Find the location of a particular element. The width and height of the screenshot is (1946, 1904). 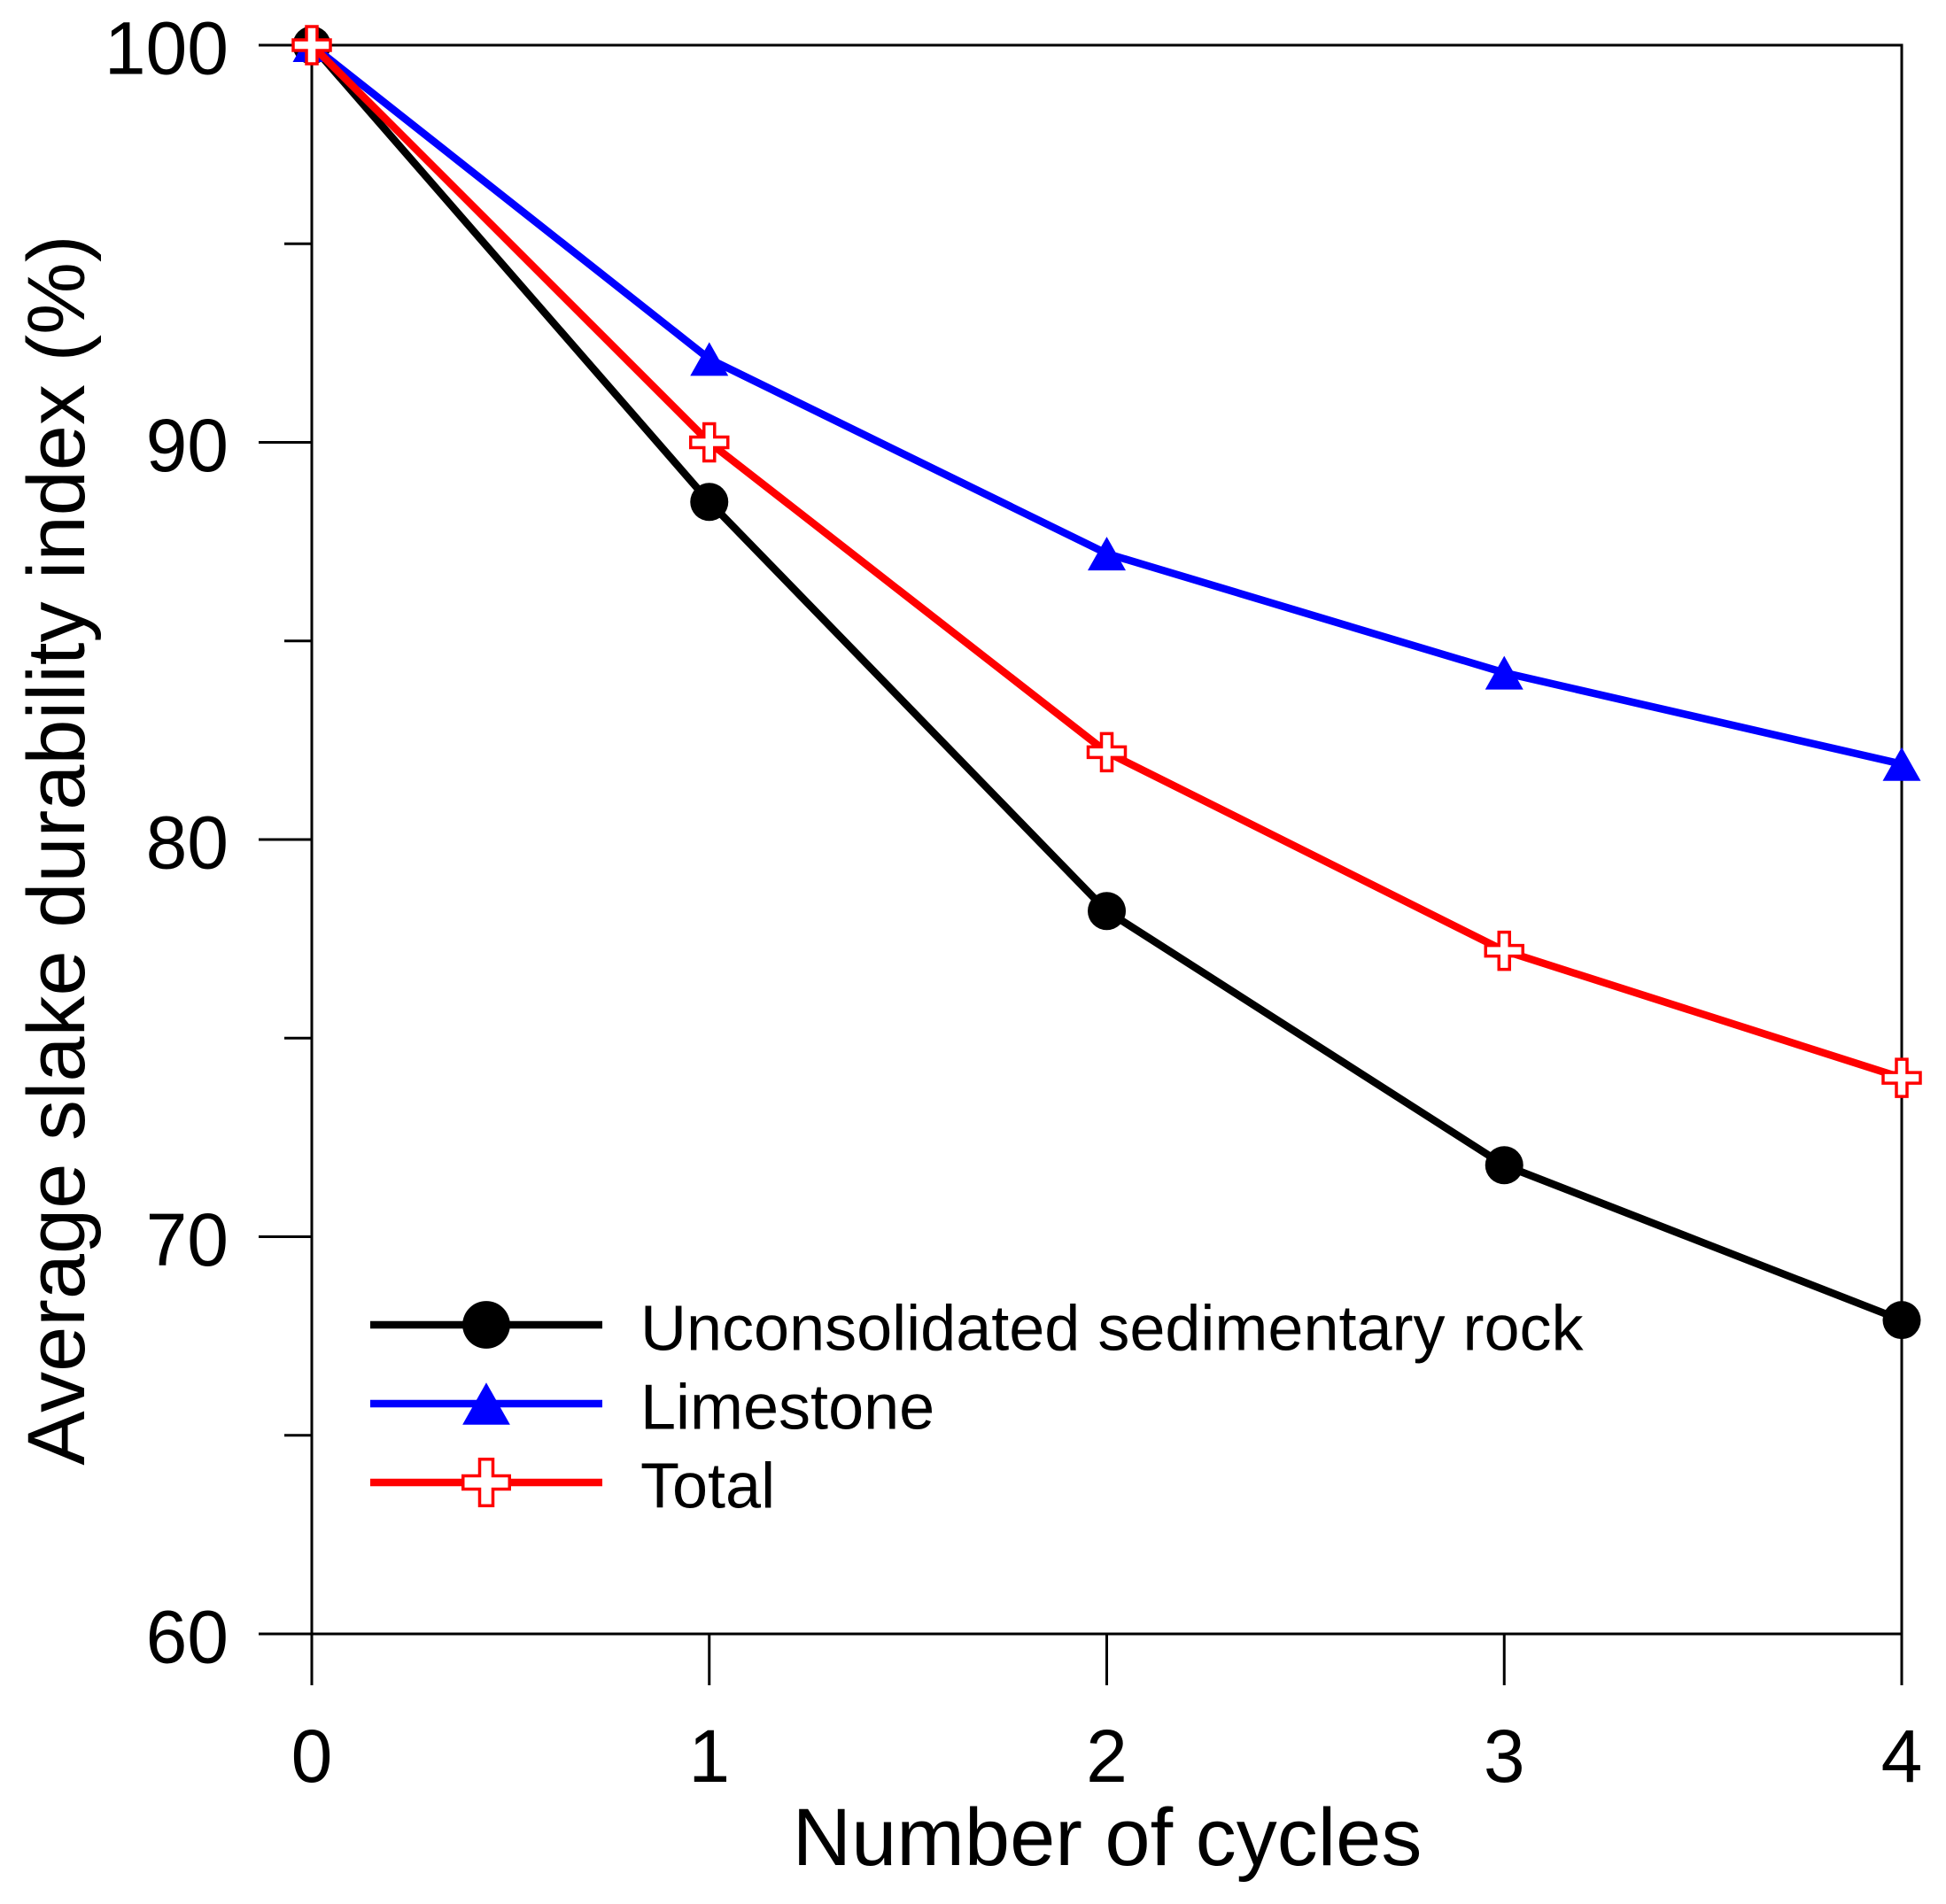

x-tick-label-2: 2 is located at coordinates (1107, 1756).